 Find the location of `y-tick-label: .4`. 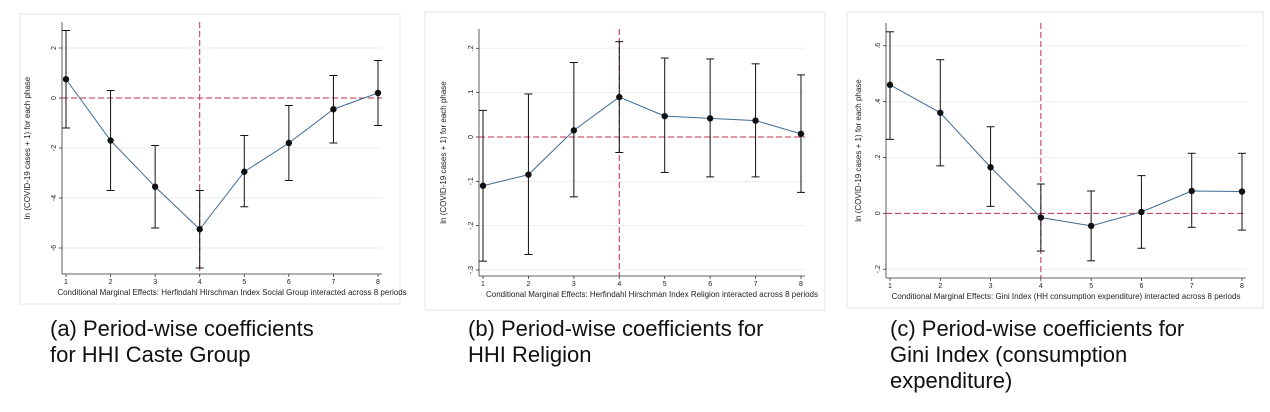

y-tick-label: .4 is located at coordinates (878, 102).